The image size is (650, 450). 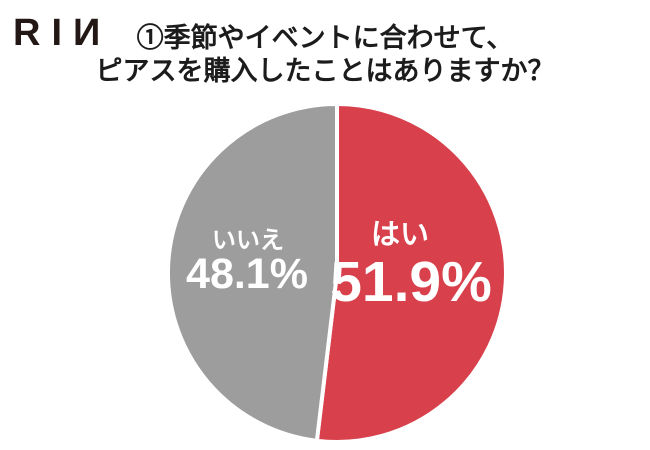 I want to click on chart-title-line1: ①季節やイベントに合わせて、, so click(x=325, y=38).